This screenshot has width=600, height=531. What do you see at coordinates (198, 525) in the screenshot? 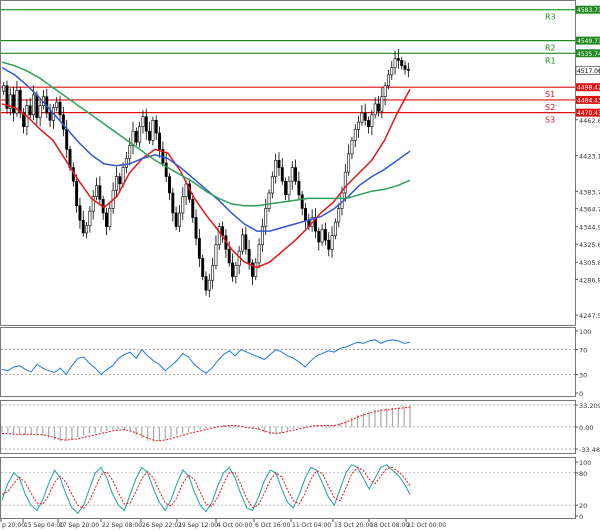
I see `time-tick-label: 29 Sep 12:00` at bounding box center [198, 525].